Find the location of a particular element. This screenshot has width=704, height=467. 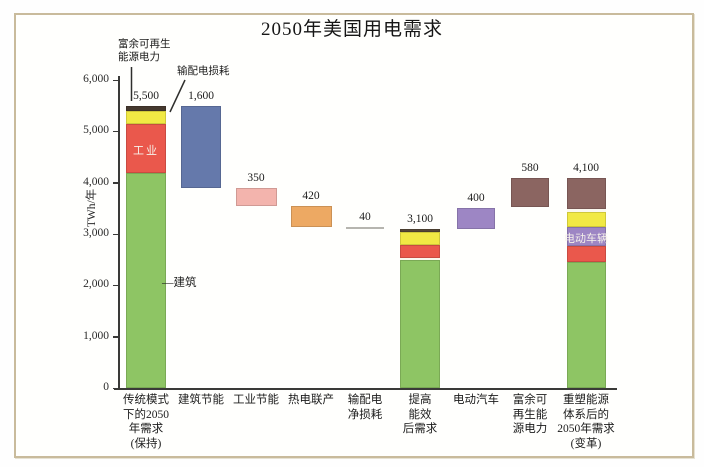

y-tick-label: 3,000 is located at coordinates (96, 233).